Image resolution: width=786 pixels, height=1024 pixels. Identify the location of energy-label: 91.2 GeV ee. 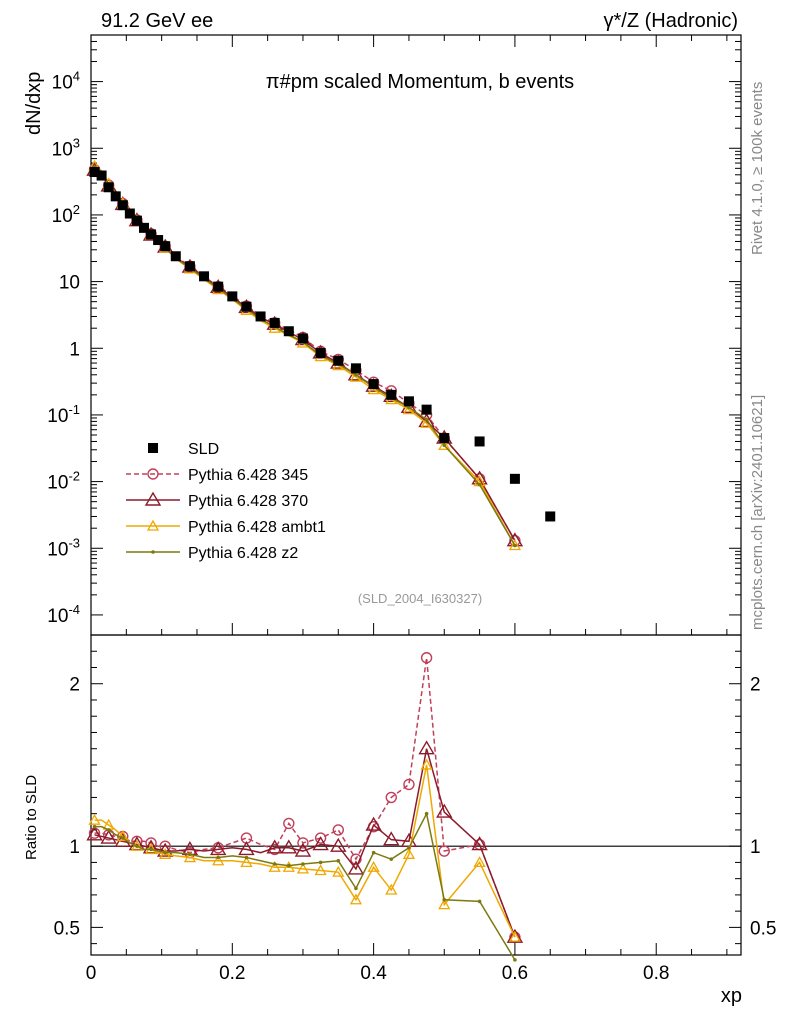
(157, 21).